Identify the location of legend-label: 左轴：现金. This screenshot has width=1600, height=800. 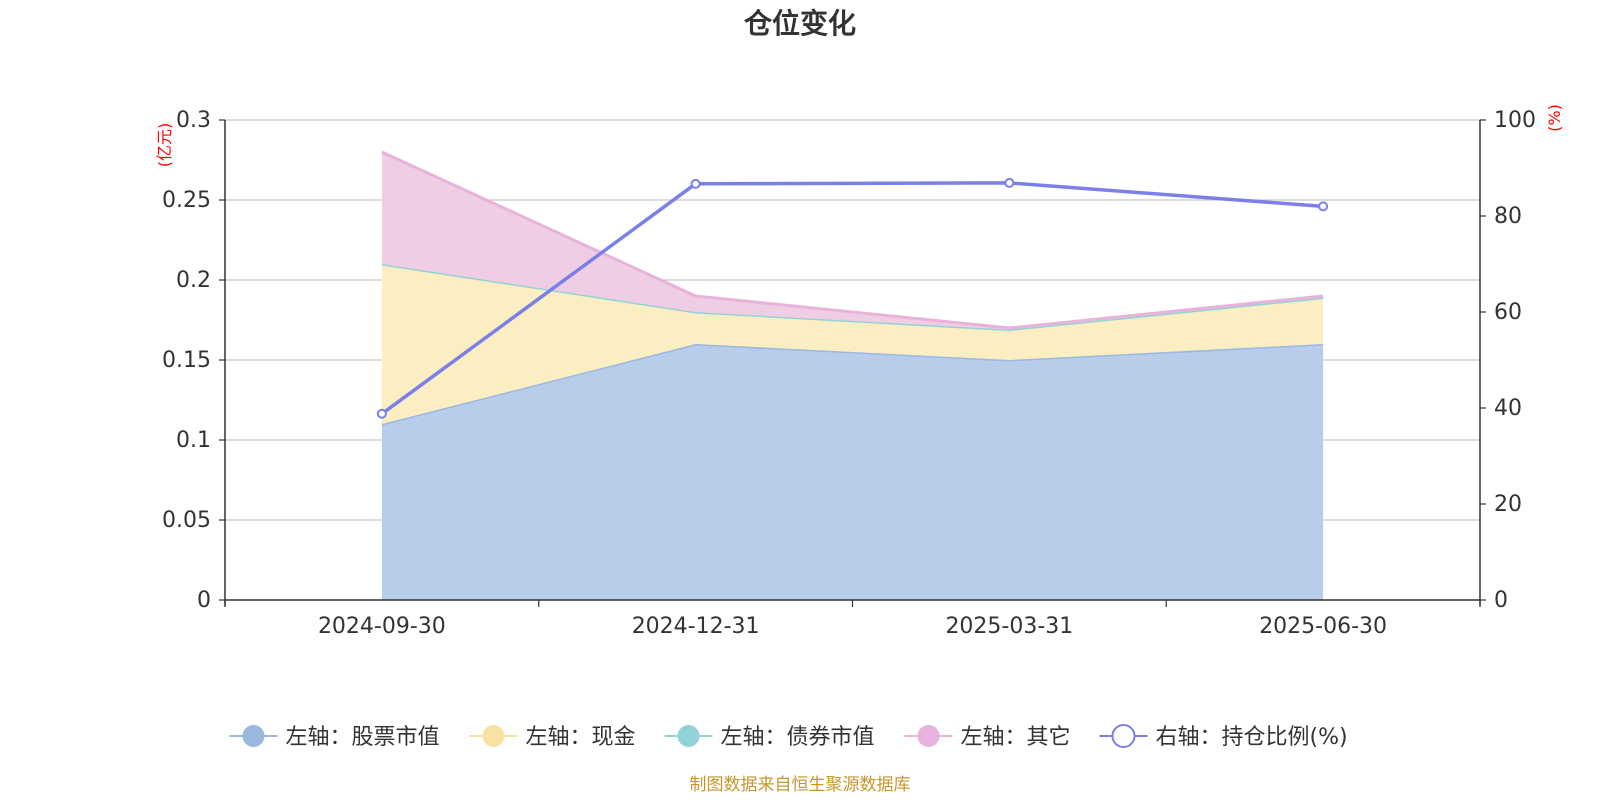
(581, 737).